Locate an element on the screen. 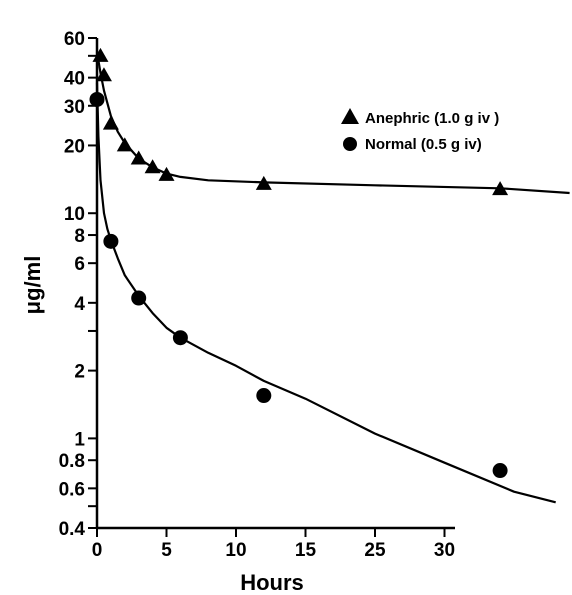 The height and width of the screenshot is (595, 572). y-tick-label: 60 is located at coordinates (74, 39).